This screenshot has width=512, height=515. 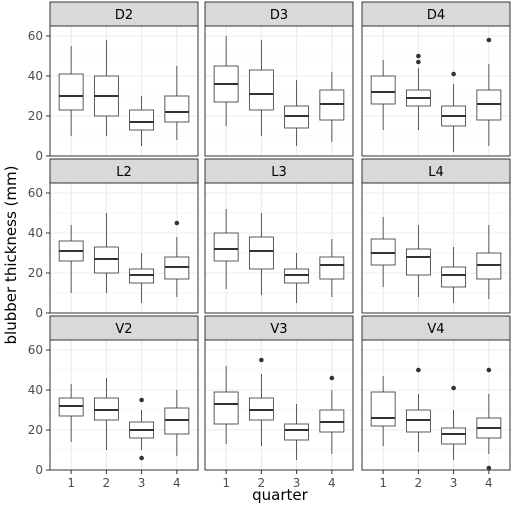 I want to click on facet-strip-label: D2, so click(x=124, y=15).